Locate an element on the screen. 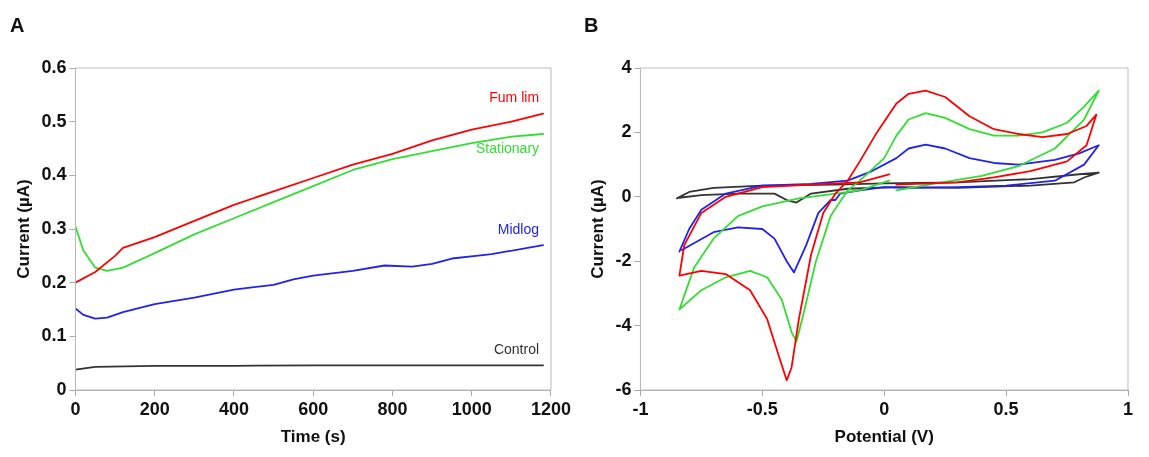  x-tick-label: 400 is located at coordinates (233, 408).